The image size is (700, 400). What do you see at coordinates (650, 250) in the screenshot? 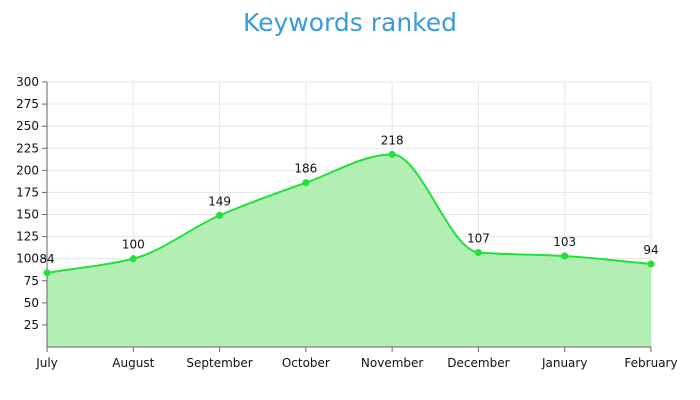
I see `data-label: 94` at bounding box center [650, 250].